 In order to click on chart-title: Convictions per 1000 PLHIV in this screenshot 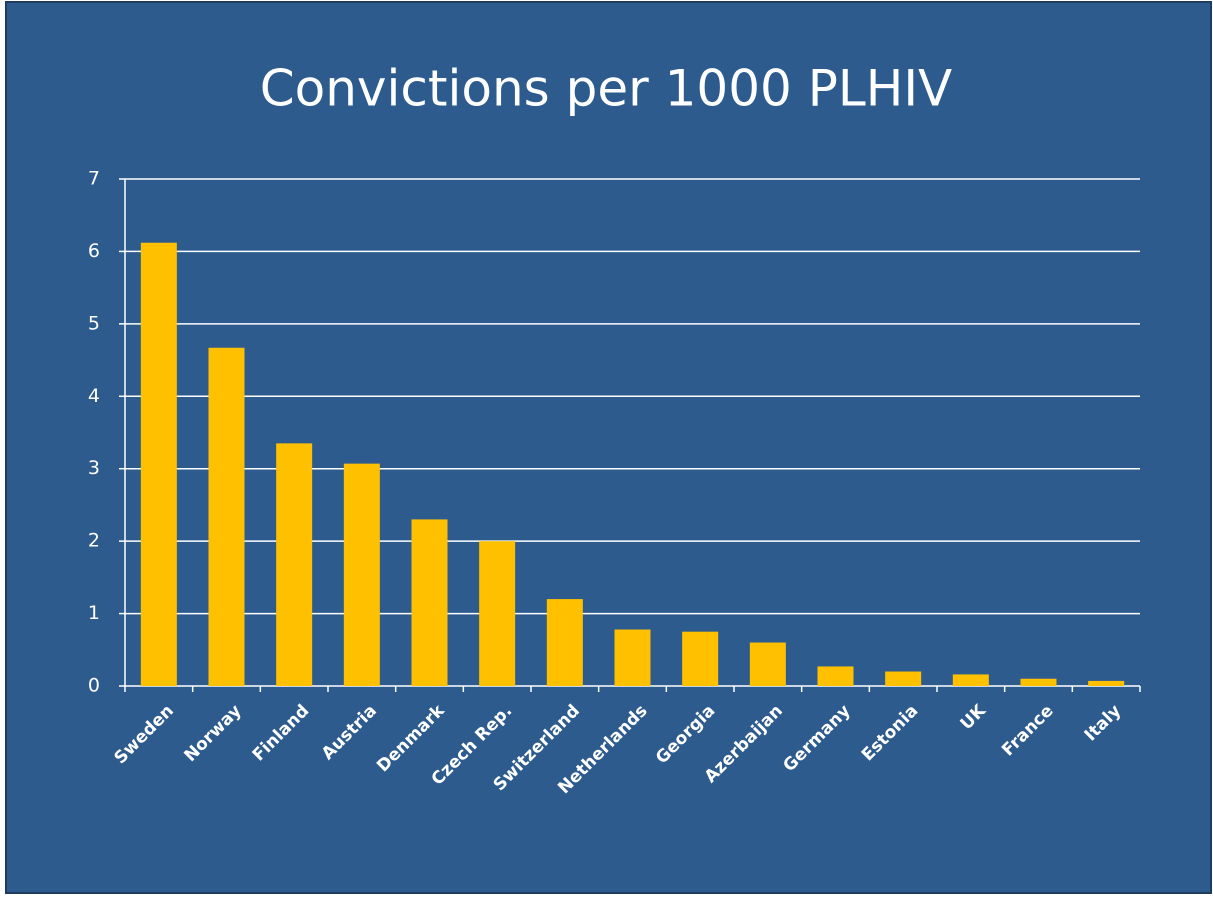, I will do `click(606, 89)`.